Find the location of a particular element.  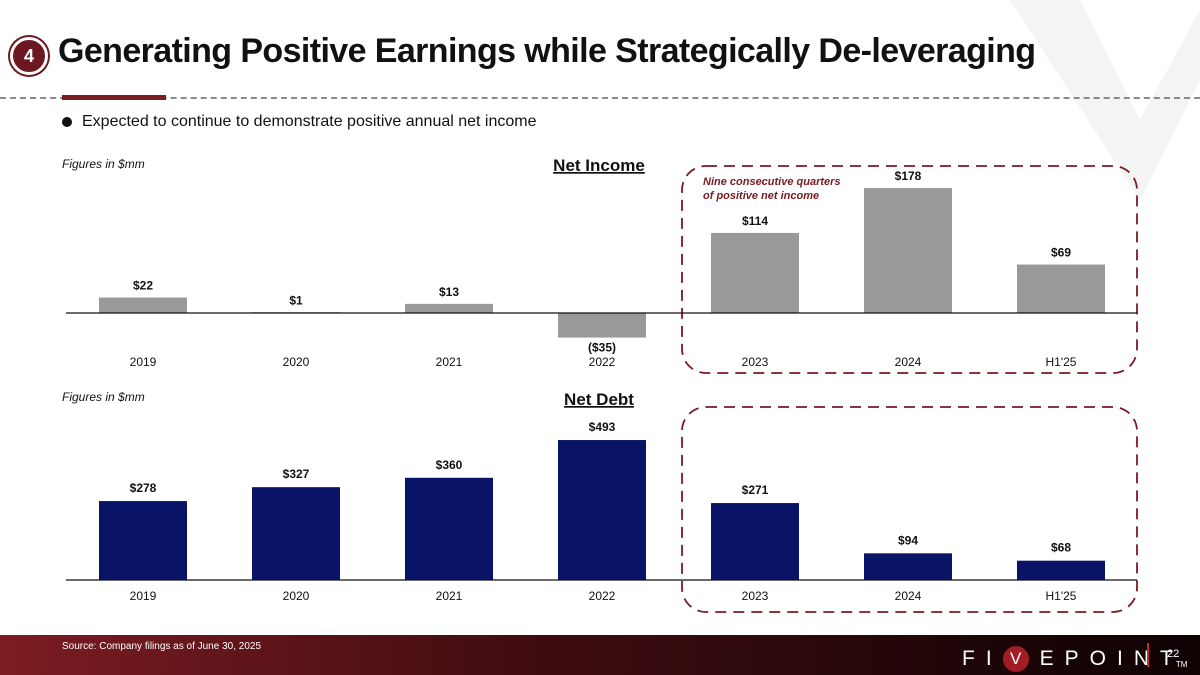

footer-divider is located at coordinates (1148, 655).